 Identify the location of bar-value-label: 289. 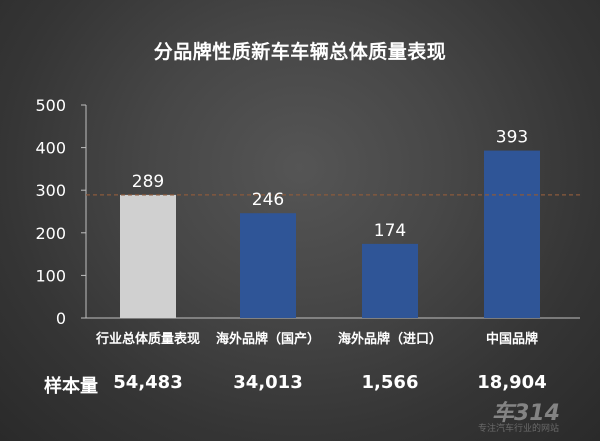
(148, 182).